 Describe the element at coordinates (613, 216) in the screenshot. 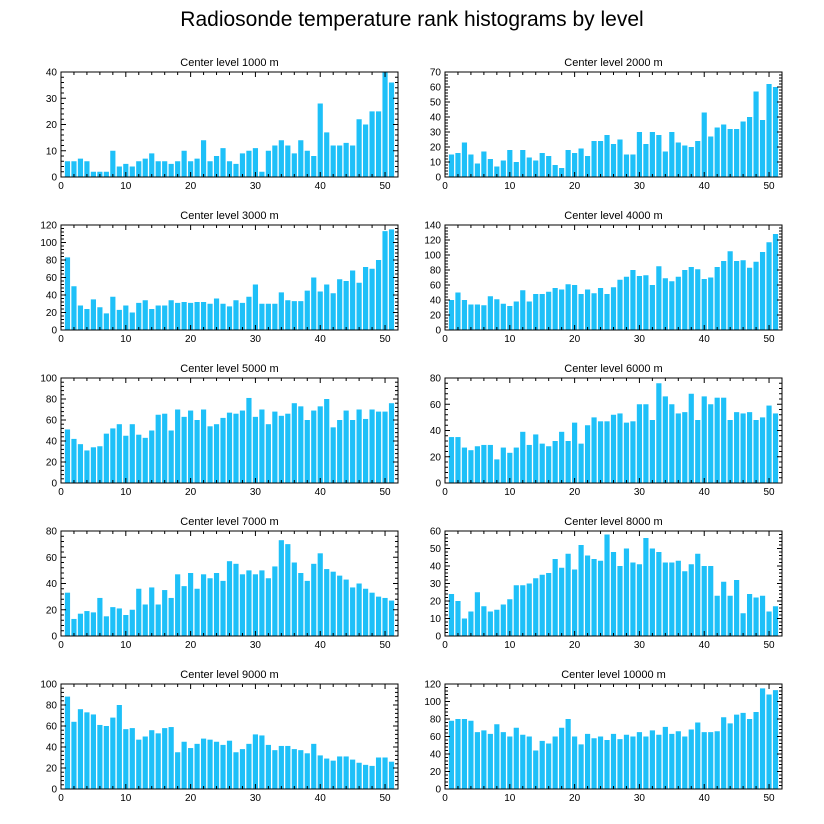

I see `panel-title: Center level 4000 m` at that location.